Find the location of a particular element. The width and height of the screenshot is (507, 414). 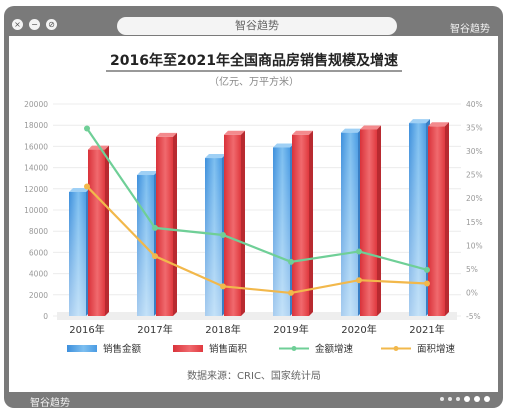

y-right-tick-label: 20% is located at coordinates (474, 198).